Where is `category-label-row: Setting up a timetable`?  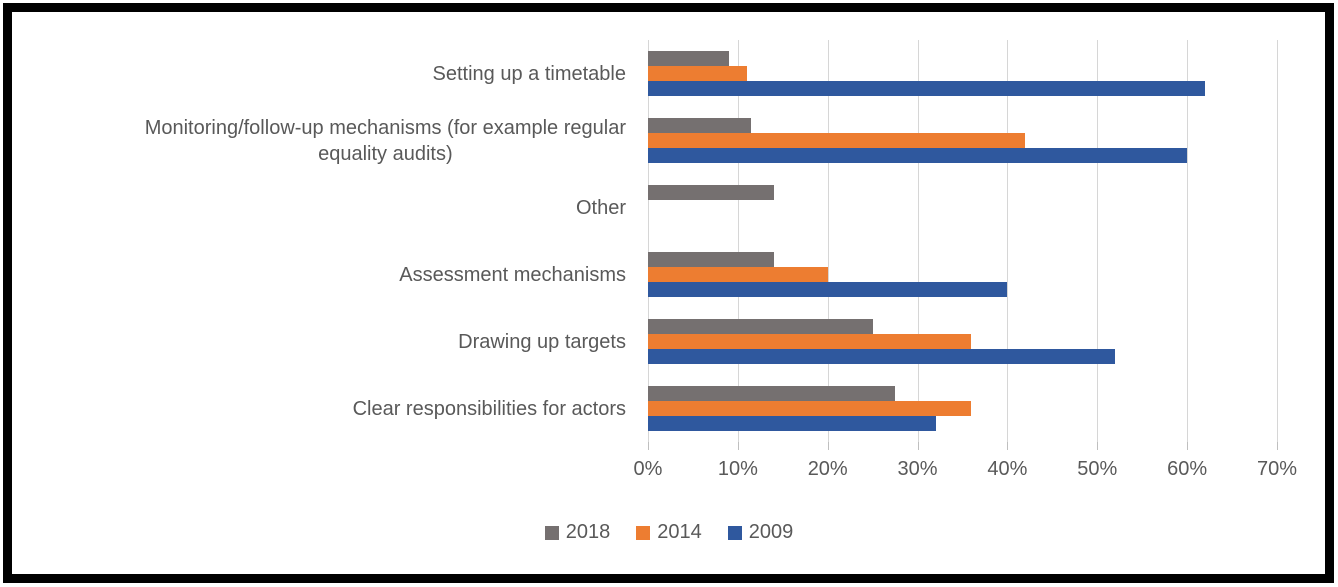 category-label-row: Setting up a timetable is located at coordinates (320, 73).